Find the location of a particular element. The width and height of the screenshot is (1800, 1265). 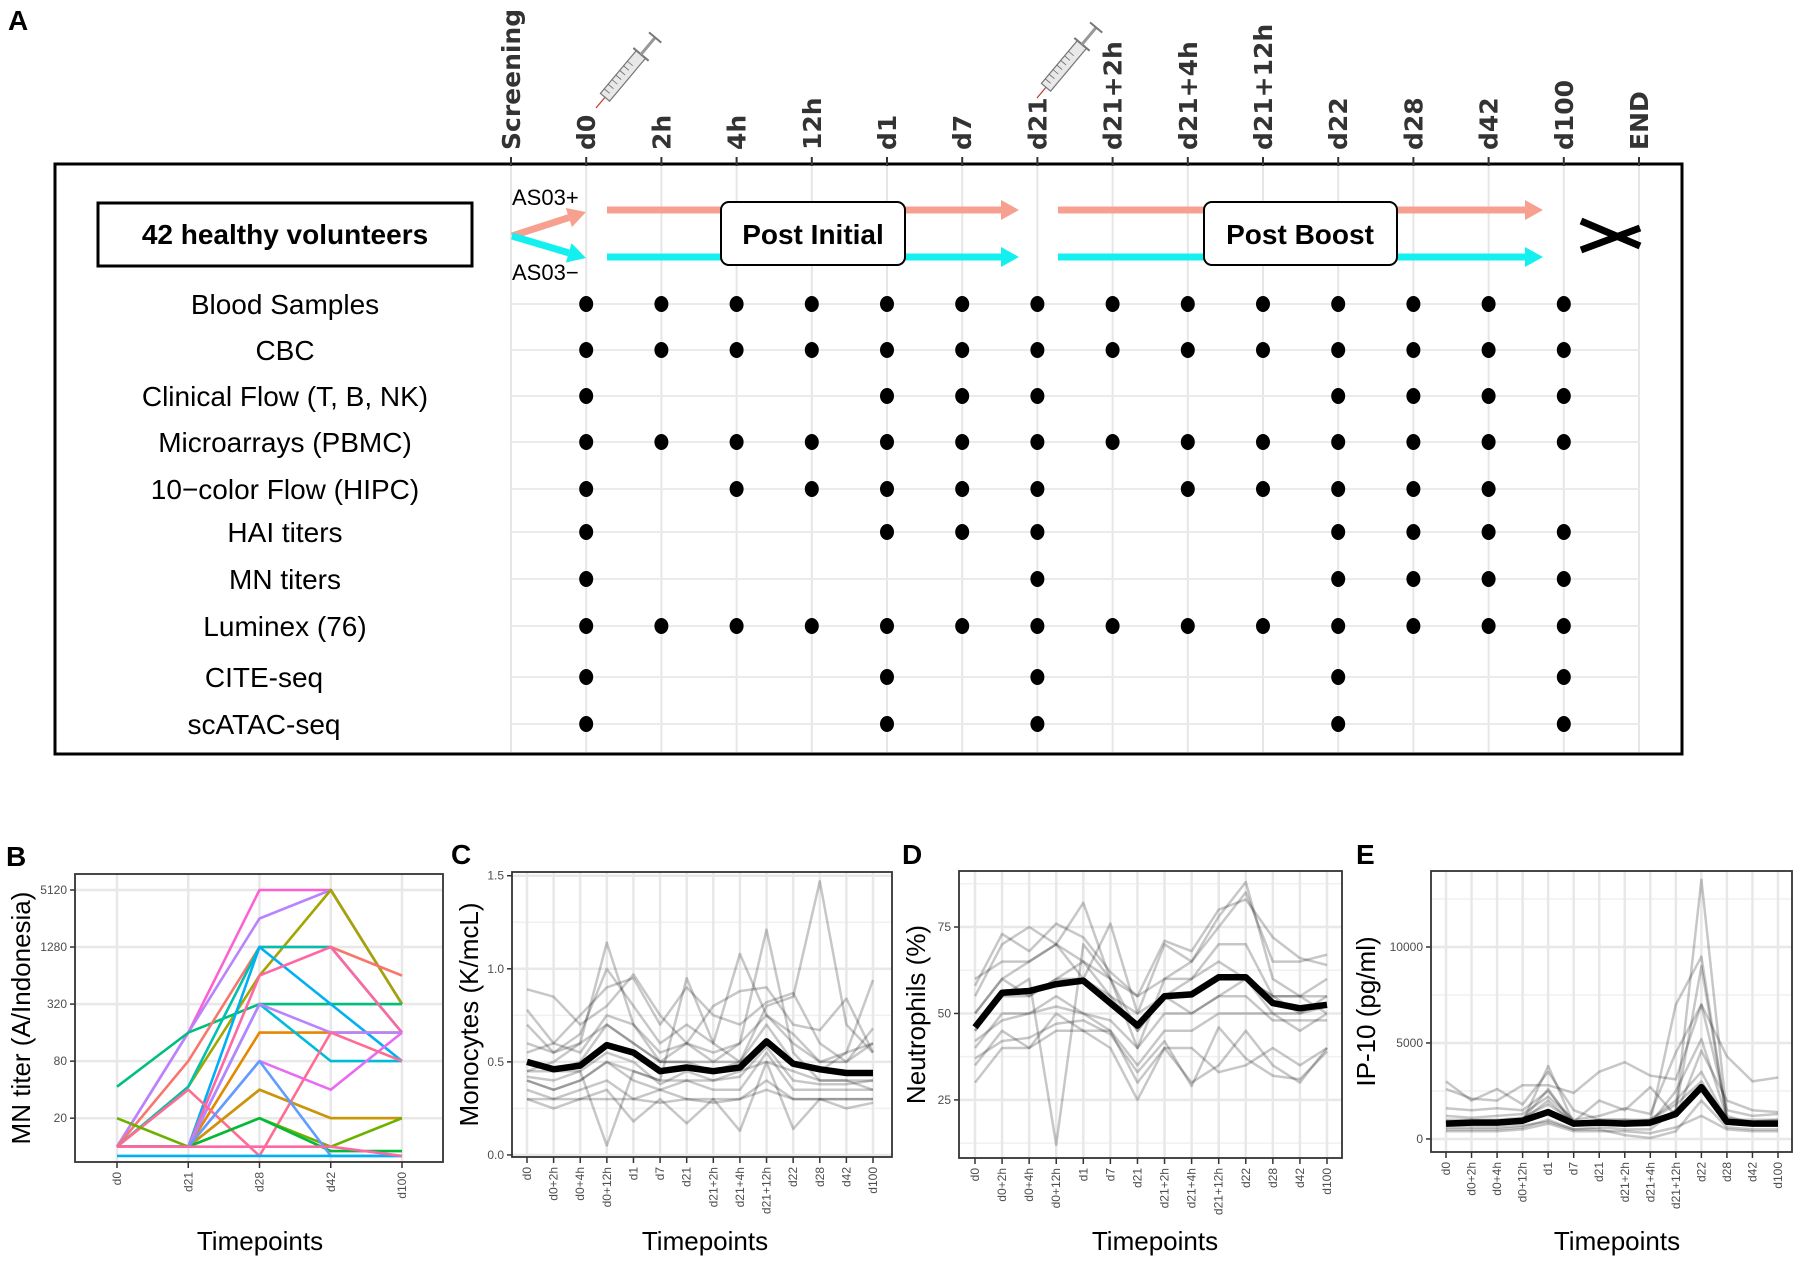

column-header-d28: d28 is located at coordinates (1413, 123).